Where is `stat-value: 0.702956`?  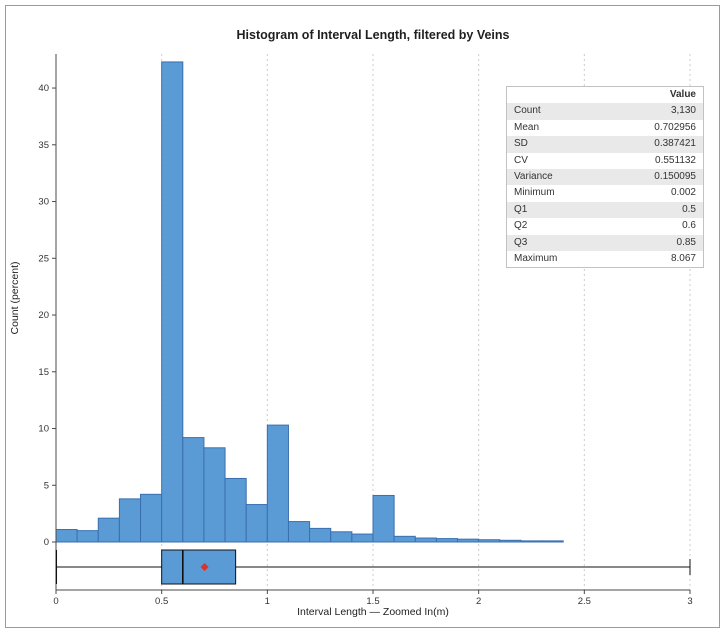 stat-value: 0.702956 is located at coordinates (675, 127).